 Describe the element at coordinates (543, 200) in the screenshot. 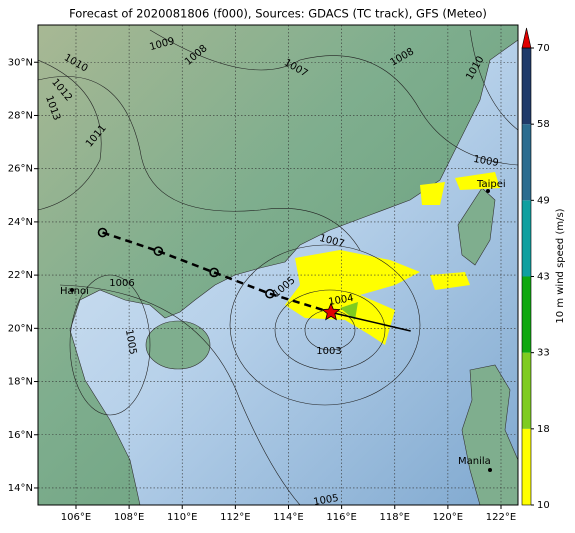

I see `colorbar-tick-label: 49` at that location.